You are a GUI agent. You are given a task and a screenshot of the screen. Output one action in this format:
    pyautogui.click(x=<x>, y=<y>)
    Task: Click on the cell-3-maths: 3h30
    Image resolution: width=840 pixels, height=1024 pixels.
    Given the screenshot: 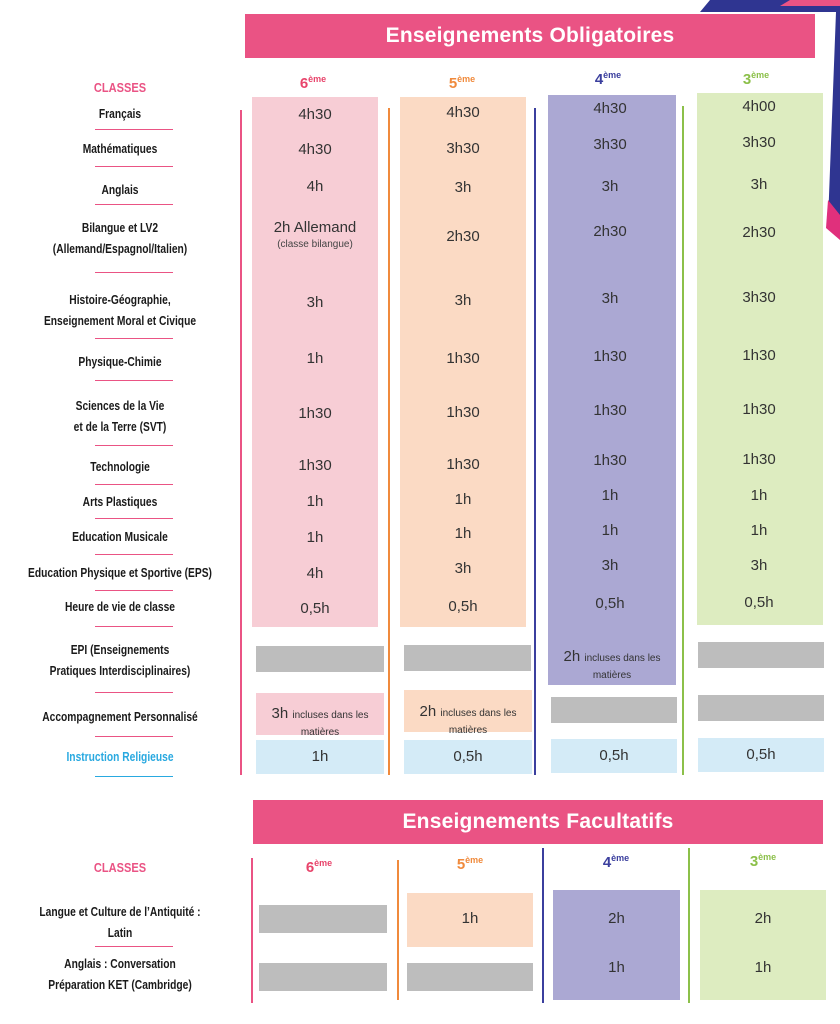 What is the action you would take?
    pyautogui.click(x=759, y=142)
    